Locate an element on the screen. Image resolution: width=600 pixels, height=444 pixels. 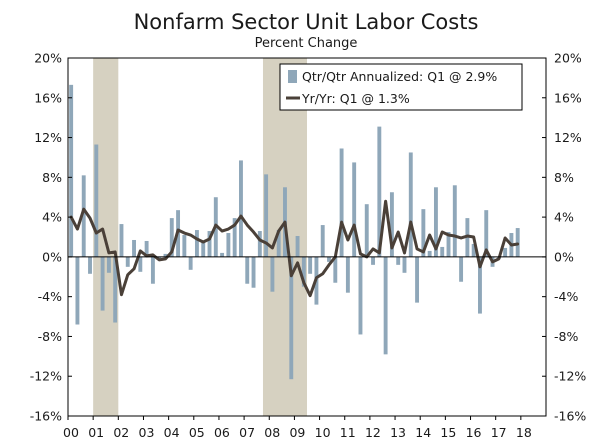
bar-q8 is located at coordinates (121, 240).